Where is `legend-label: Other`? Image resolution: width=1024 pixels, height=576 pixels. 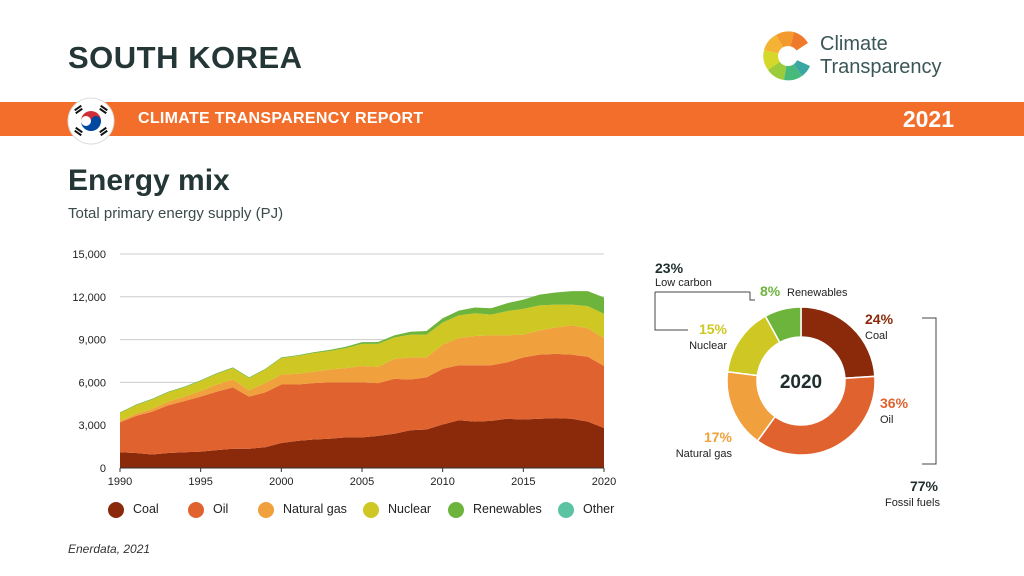
legend-label: Other is located at coordinates (599, 509).